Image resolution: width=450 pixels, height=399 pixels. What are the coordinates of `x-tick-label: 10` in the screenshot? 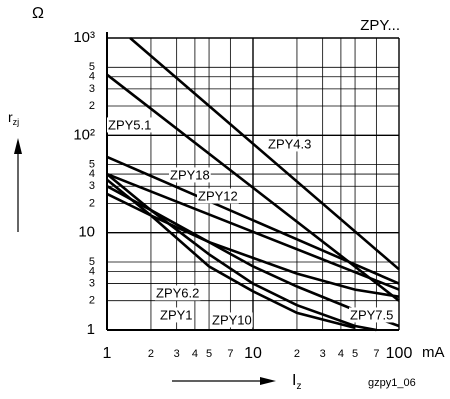 It's located at (253, 353).